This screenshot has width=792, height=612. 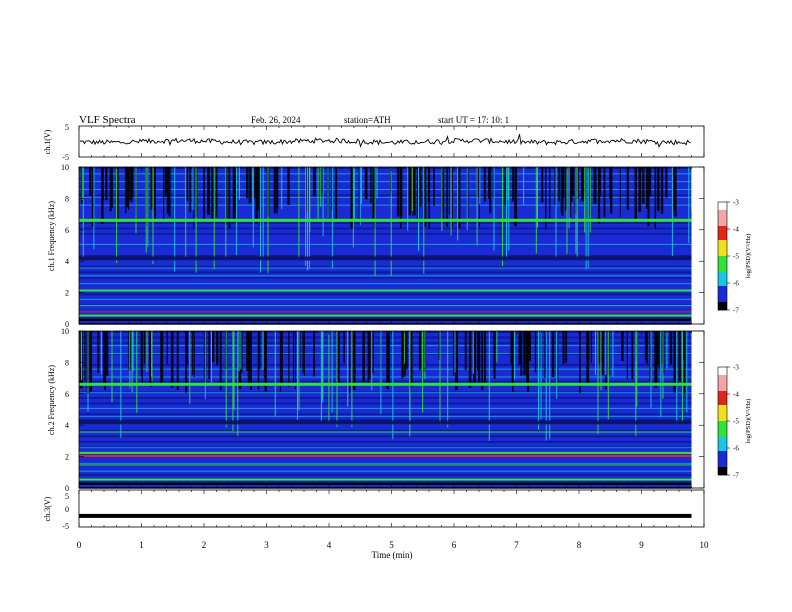 I want to click on colorbar-tick-label: -7, so click(x=736, y=476).